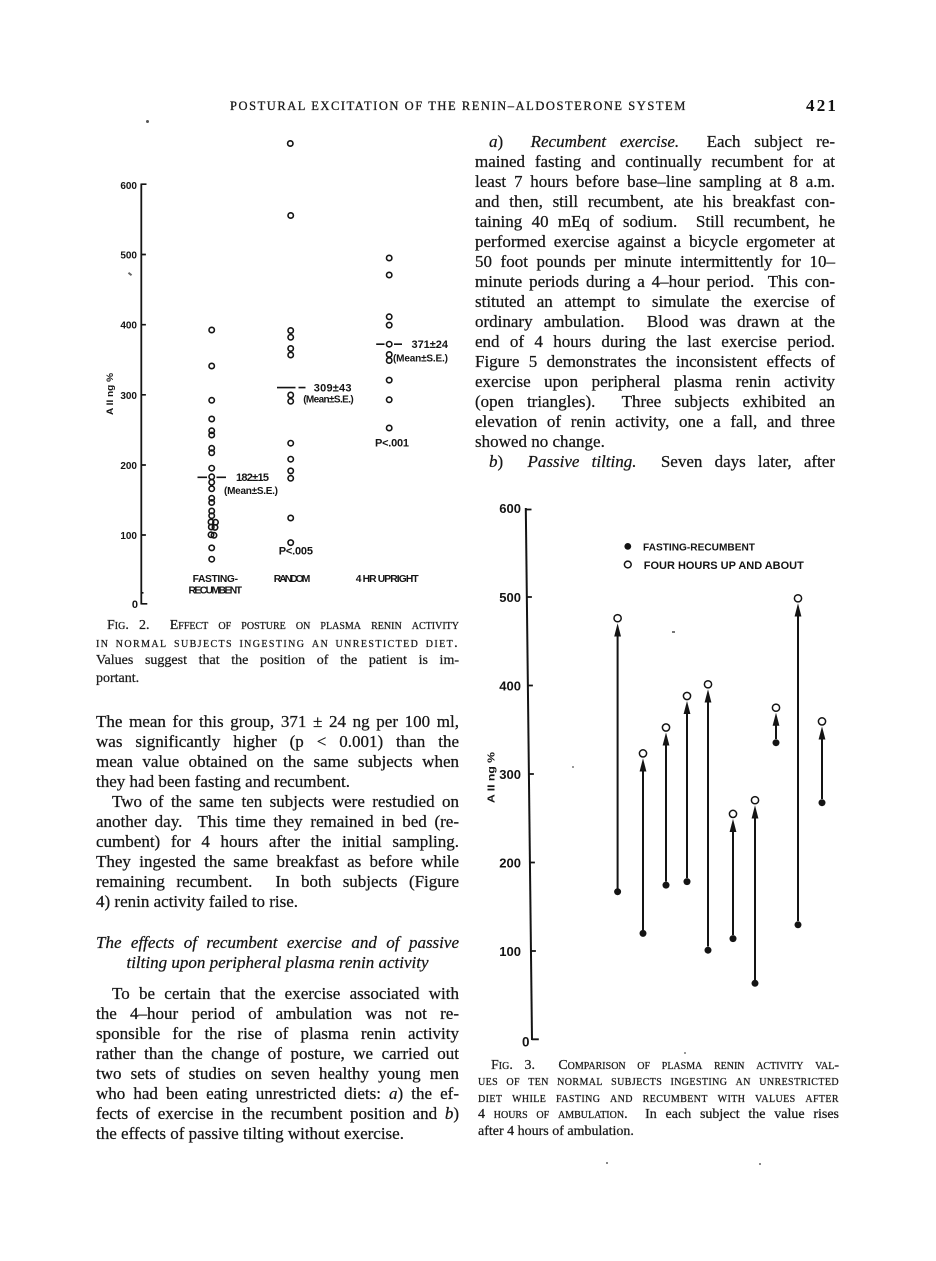 Image resolution: width=936 pixels, height=1261 pixels. What do you see at coordinates (430, 345) in the screenshot?
I see `svg-text: 371±24` at bounding box center [430, 345].